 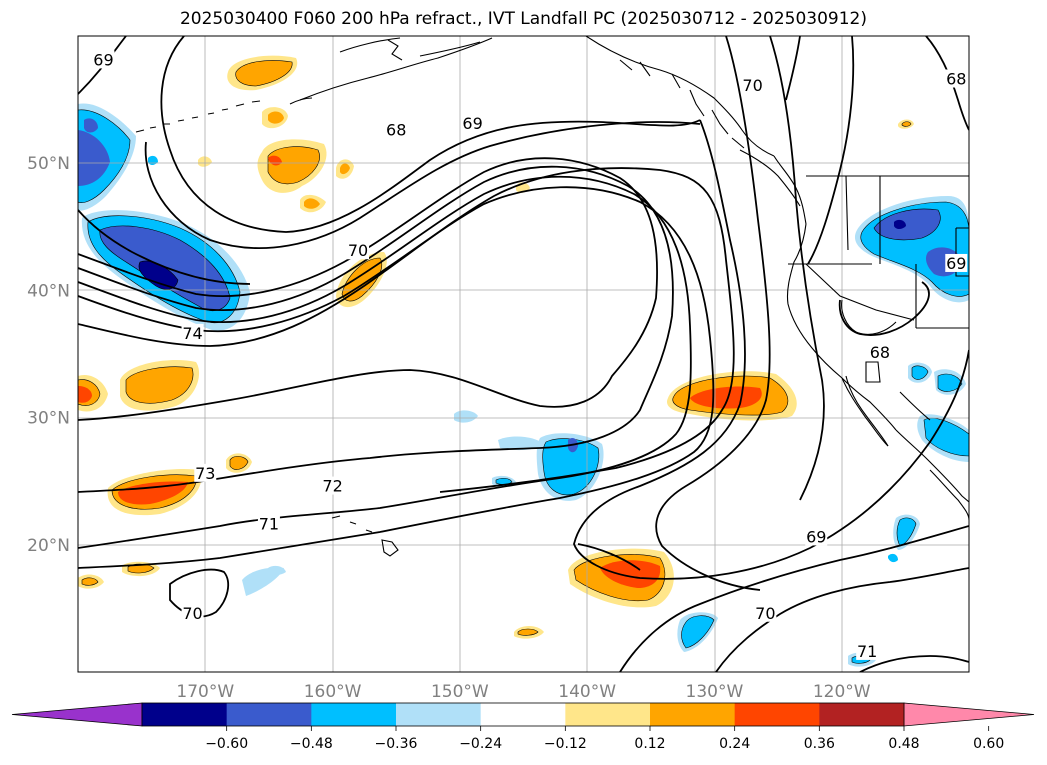 What do you see at coordinates (565, 744) in the screenshot?
I see `colorbar-tick-label: −0.12` at bounding box center [565, 744].